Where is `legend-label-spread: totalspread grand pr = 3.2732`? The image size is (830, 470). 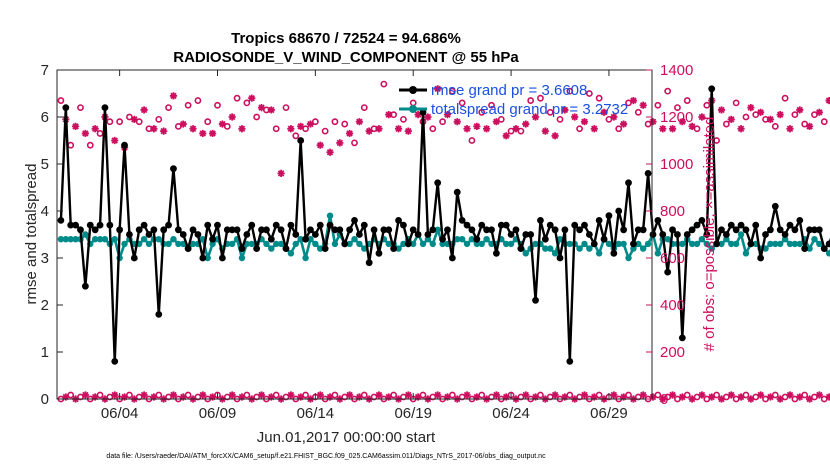 legend-label-spread: totalspread grand pr = 3.2732 is located at coordinates (529, 109).